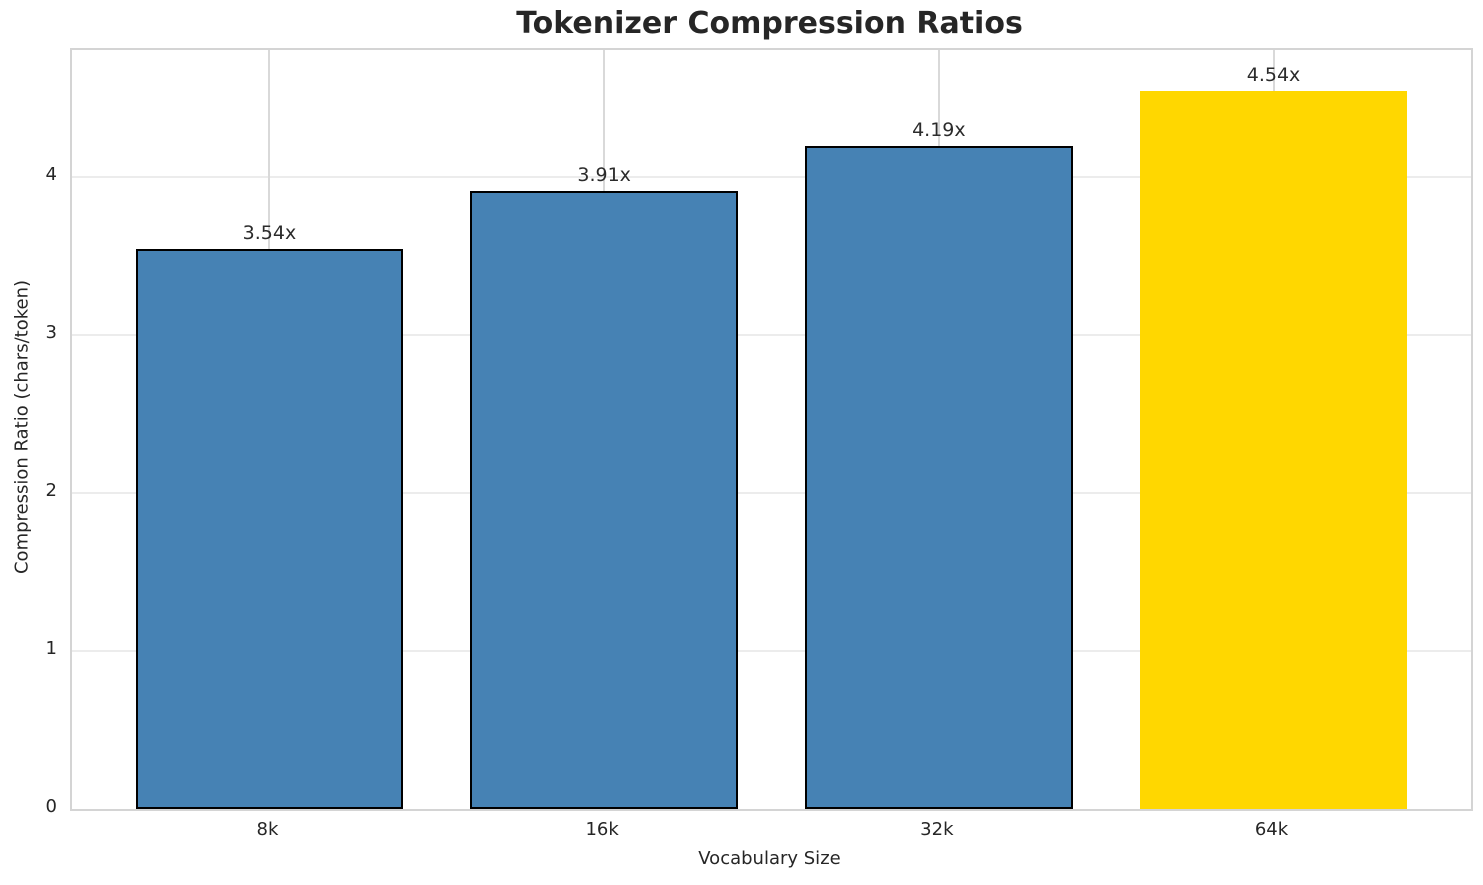 This screenshot has width=1483, height=885. Describe the element at coordinates (269, 233) in the screenshot. I see `bar-value-label: 3.54x` at that location.